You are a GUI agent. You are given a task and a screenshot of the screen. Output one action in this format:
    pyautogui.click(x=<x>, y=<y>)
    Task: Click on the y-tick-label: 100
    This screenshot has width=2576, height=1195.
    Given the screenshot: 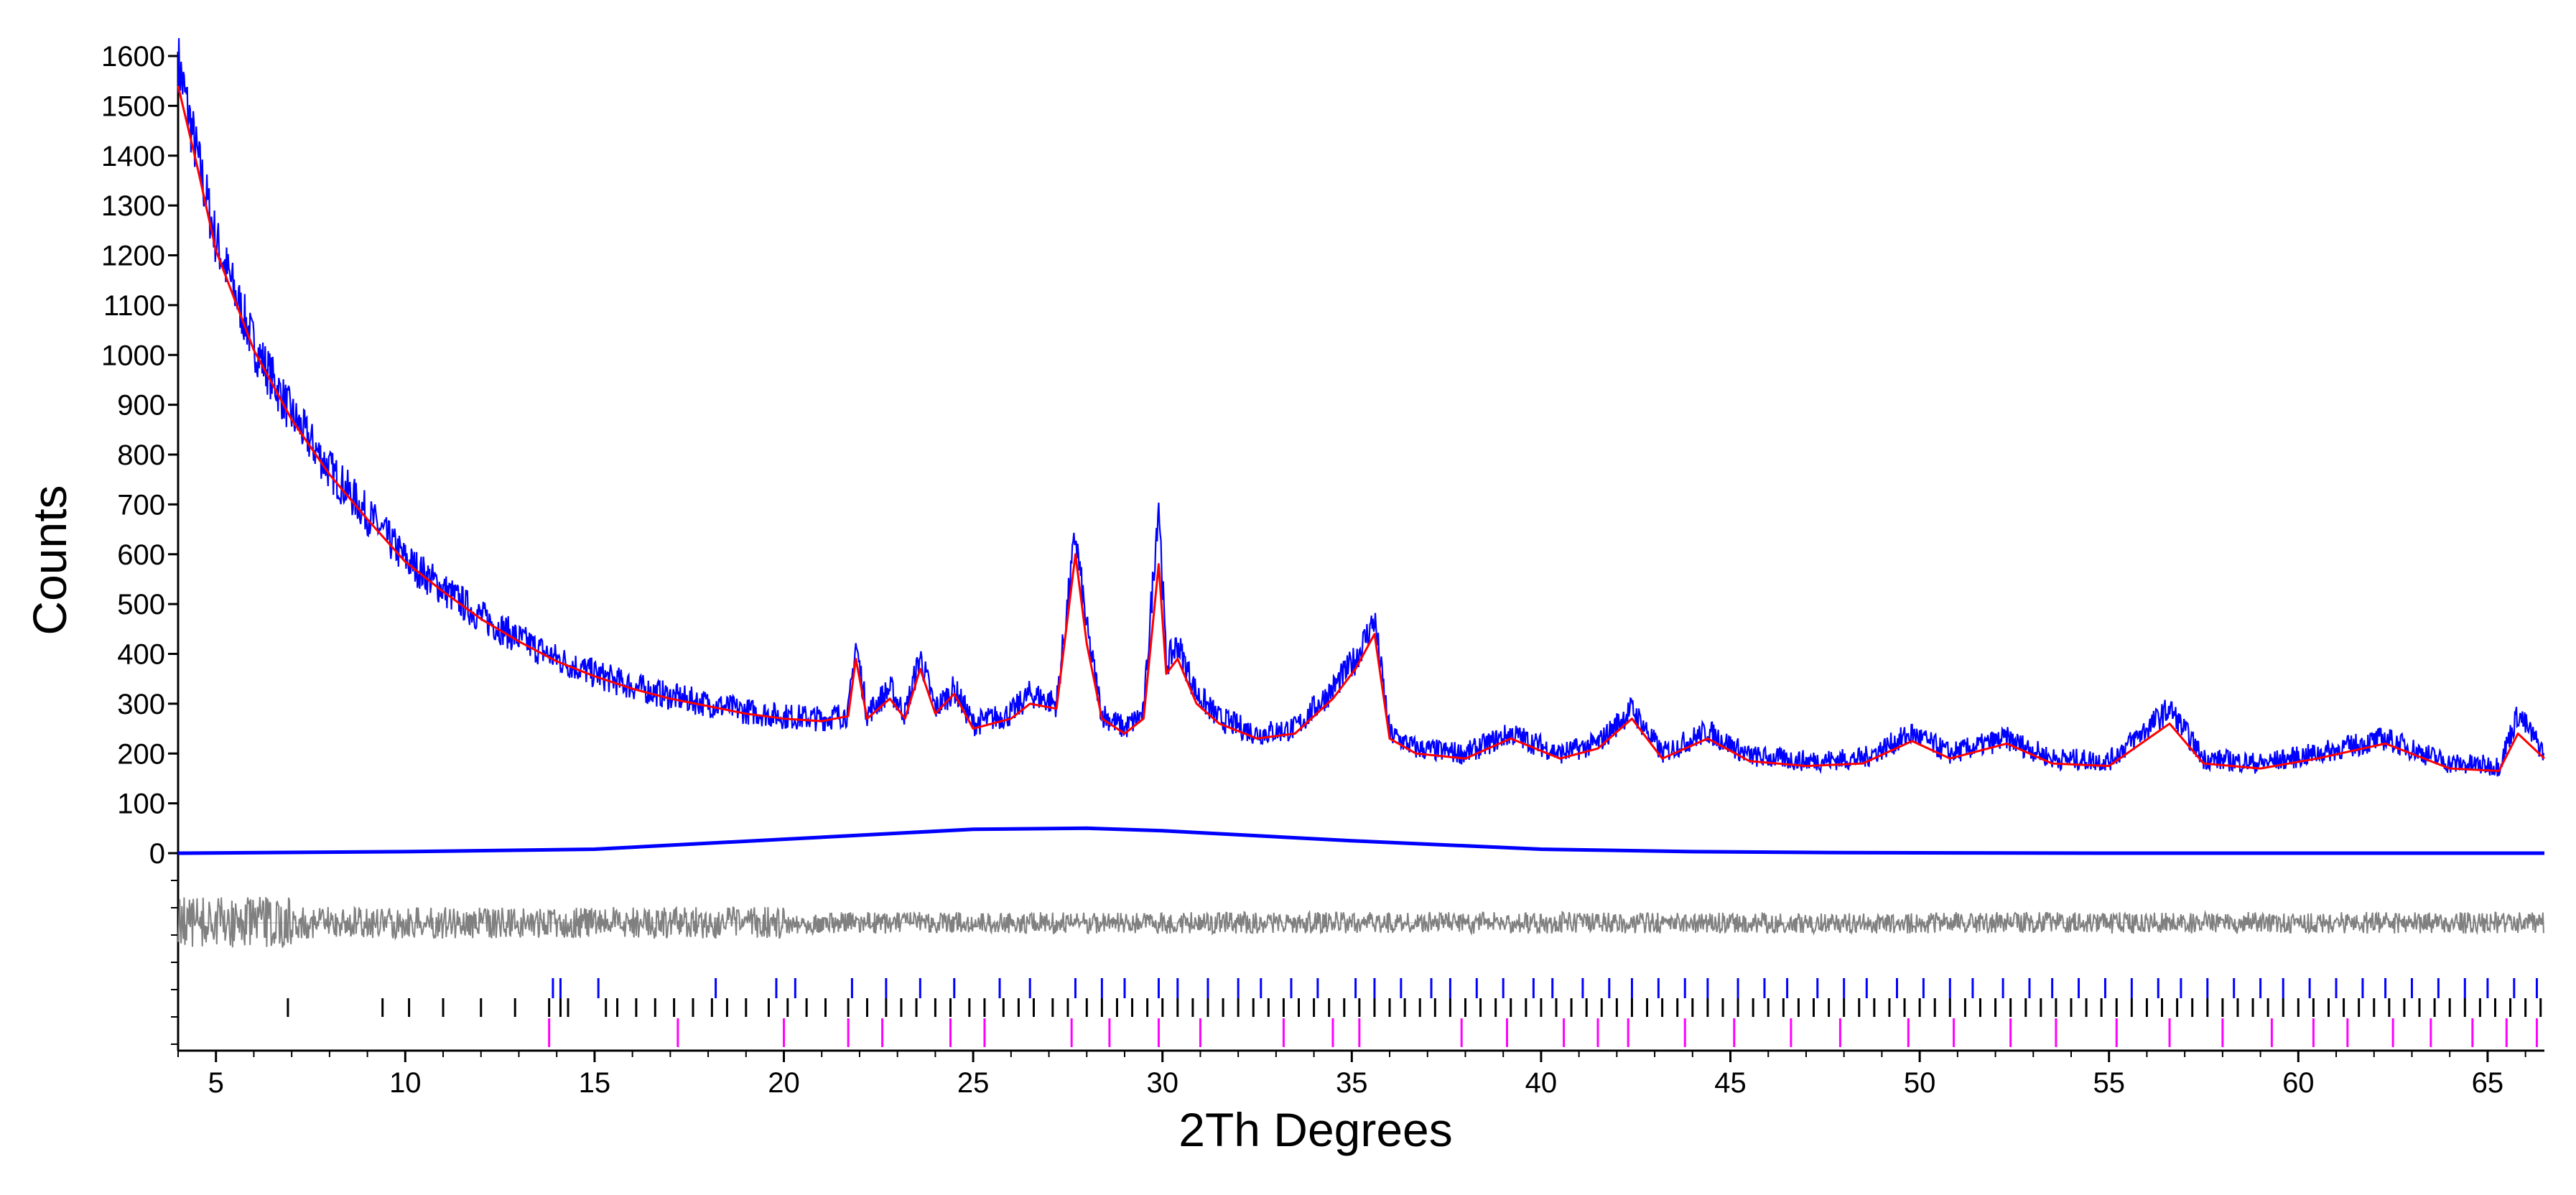 What is the action you would take?
    pyautogui.click(x=141, y=804)
    